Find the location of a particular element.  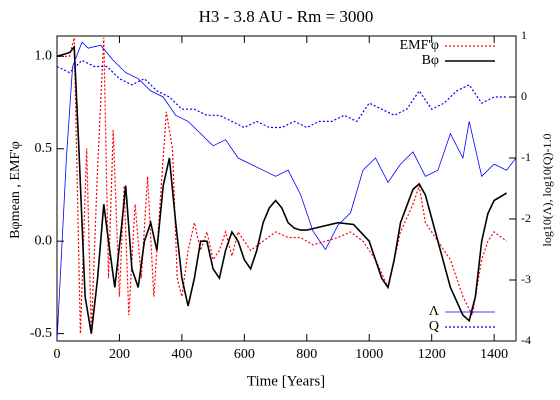

y2-tick-label: 1 is located at coordinates (524, 35).